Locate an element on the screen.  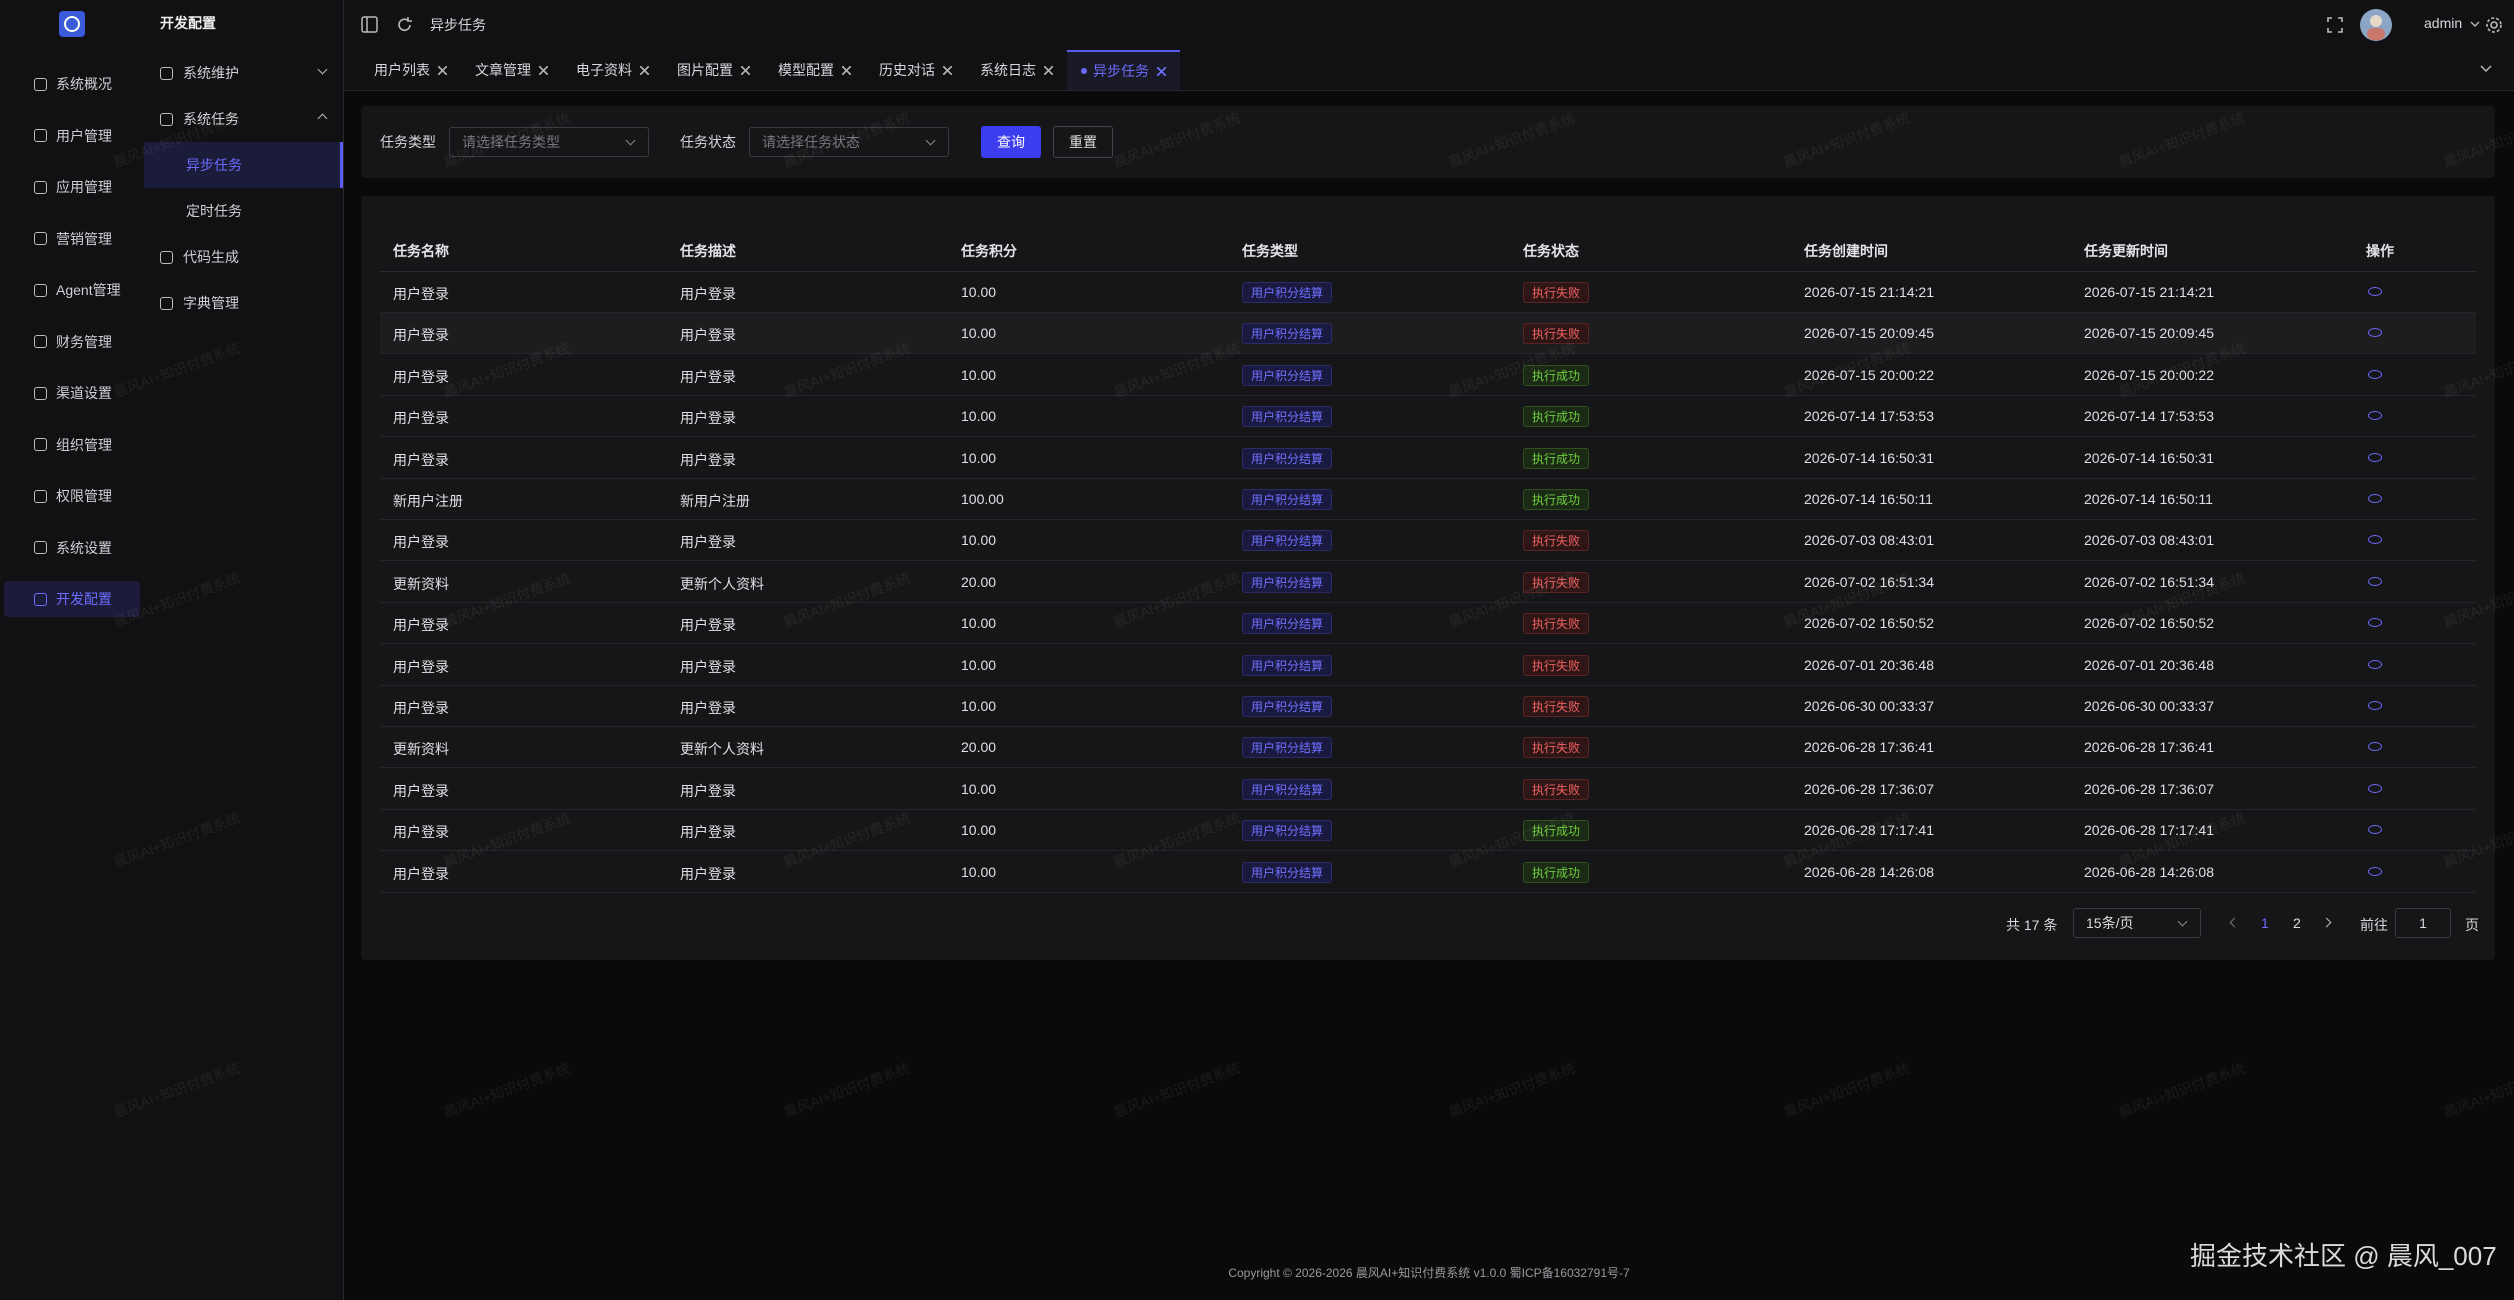
settings-icon is located at coordinates (2494, 25).